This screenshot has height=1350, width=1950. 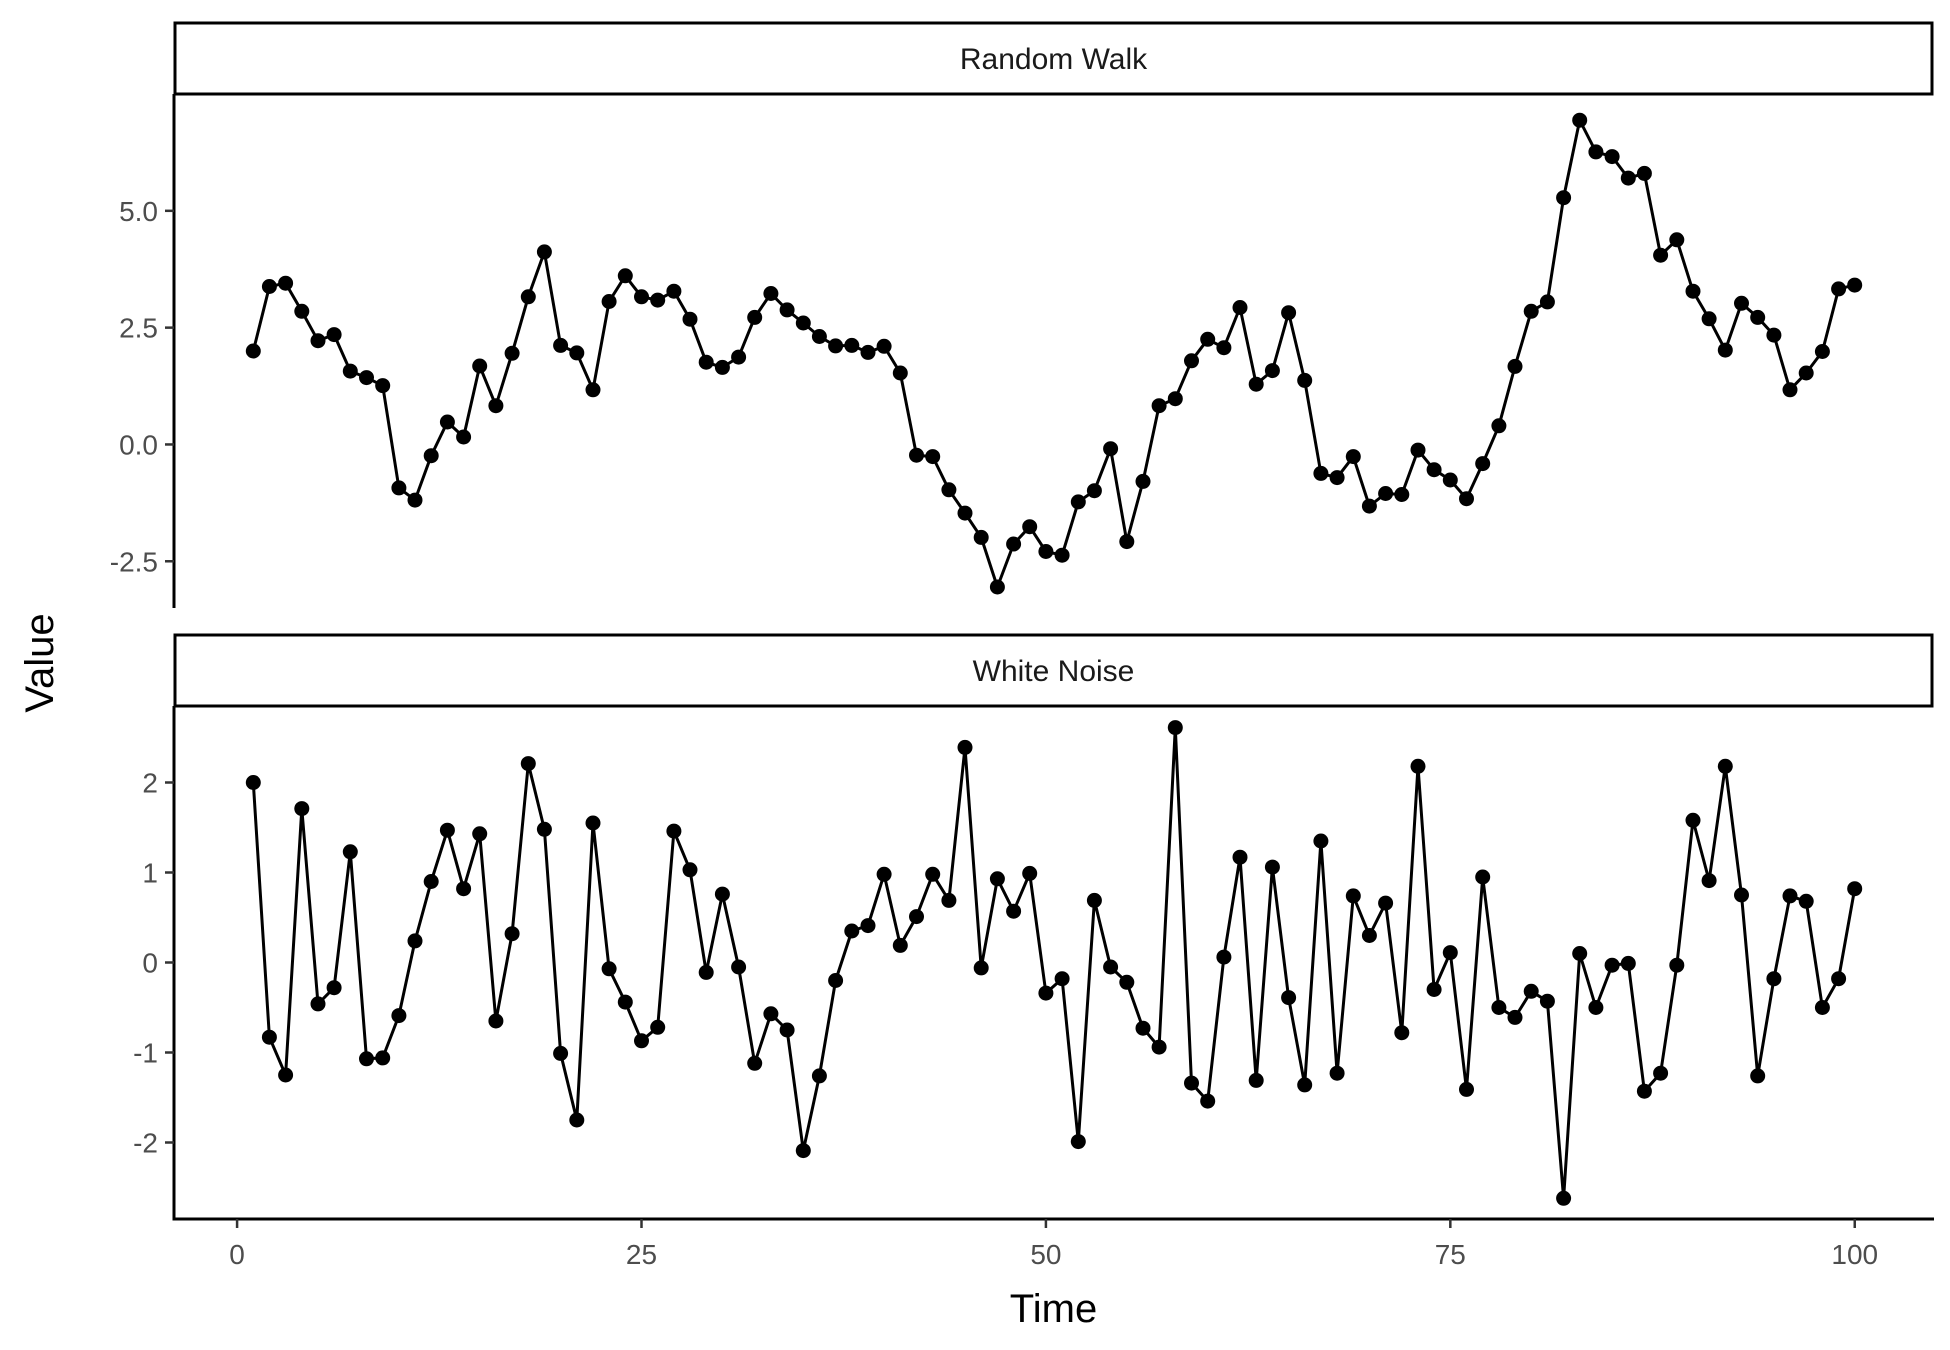 I want to click on strip-background, so click(x=1053, y=670).